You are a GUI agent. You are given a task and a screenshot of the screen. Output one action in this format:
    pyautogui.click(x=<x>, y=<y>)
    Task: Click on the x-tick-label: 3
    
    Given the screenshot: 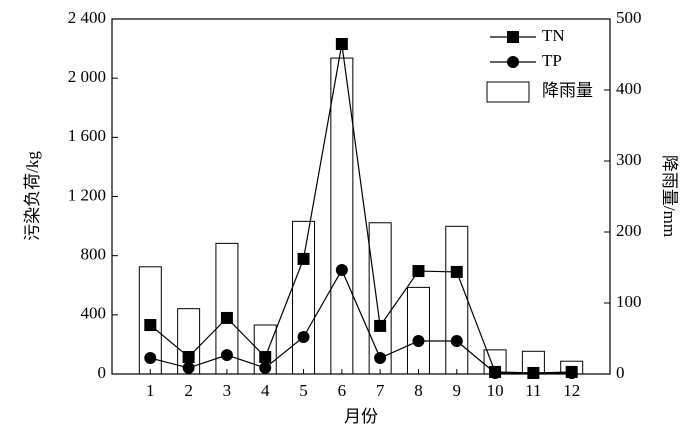 What is the action you would take?
    pyautogui.click(x=227, y=390)
    